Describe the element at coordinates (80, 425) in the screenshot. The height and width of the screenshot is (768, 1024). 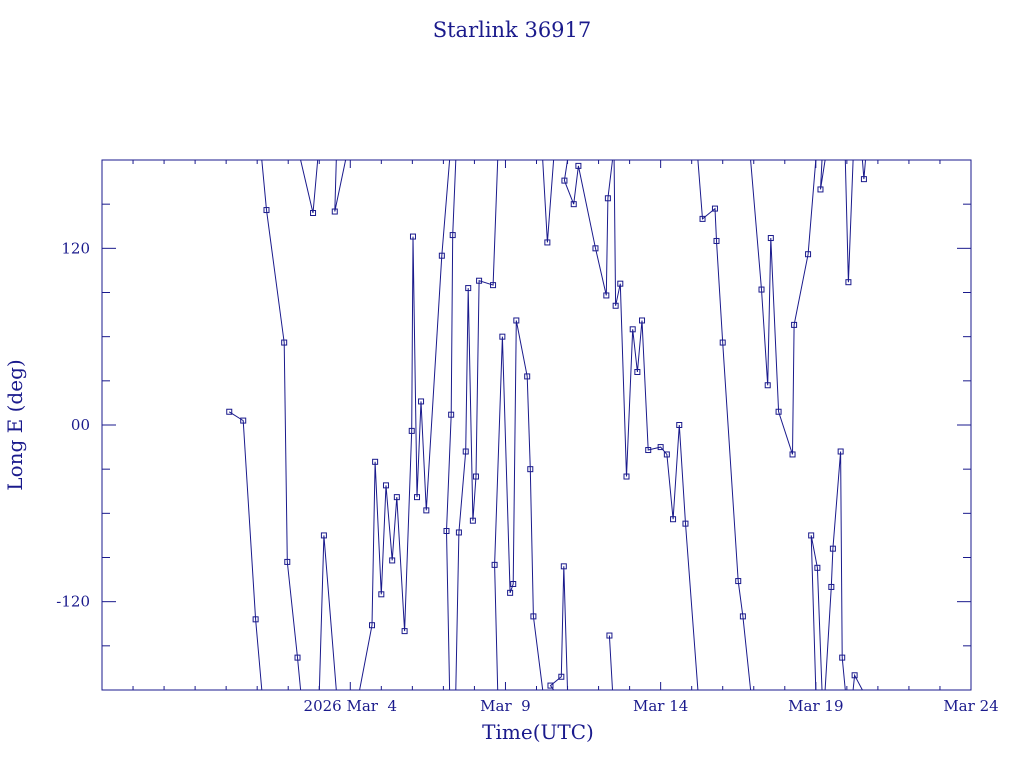
I see `y-tick-label: 00` at that location.